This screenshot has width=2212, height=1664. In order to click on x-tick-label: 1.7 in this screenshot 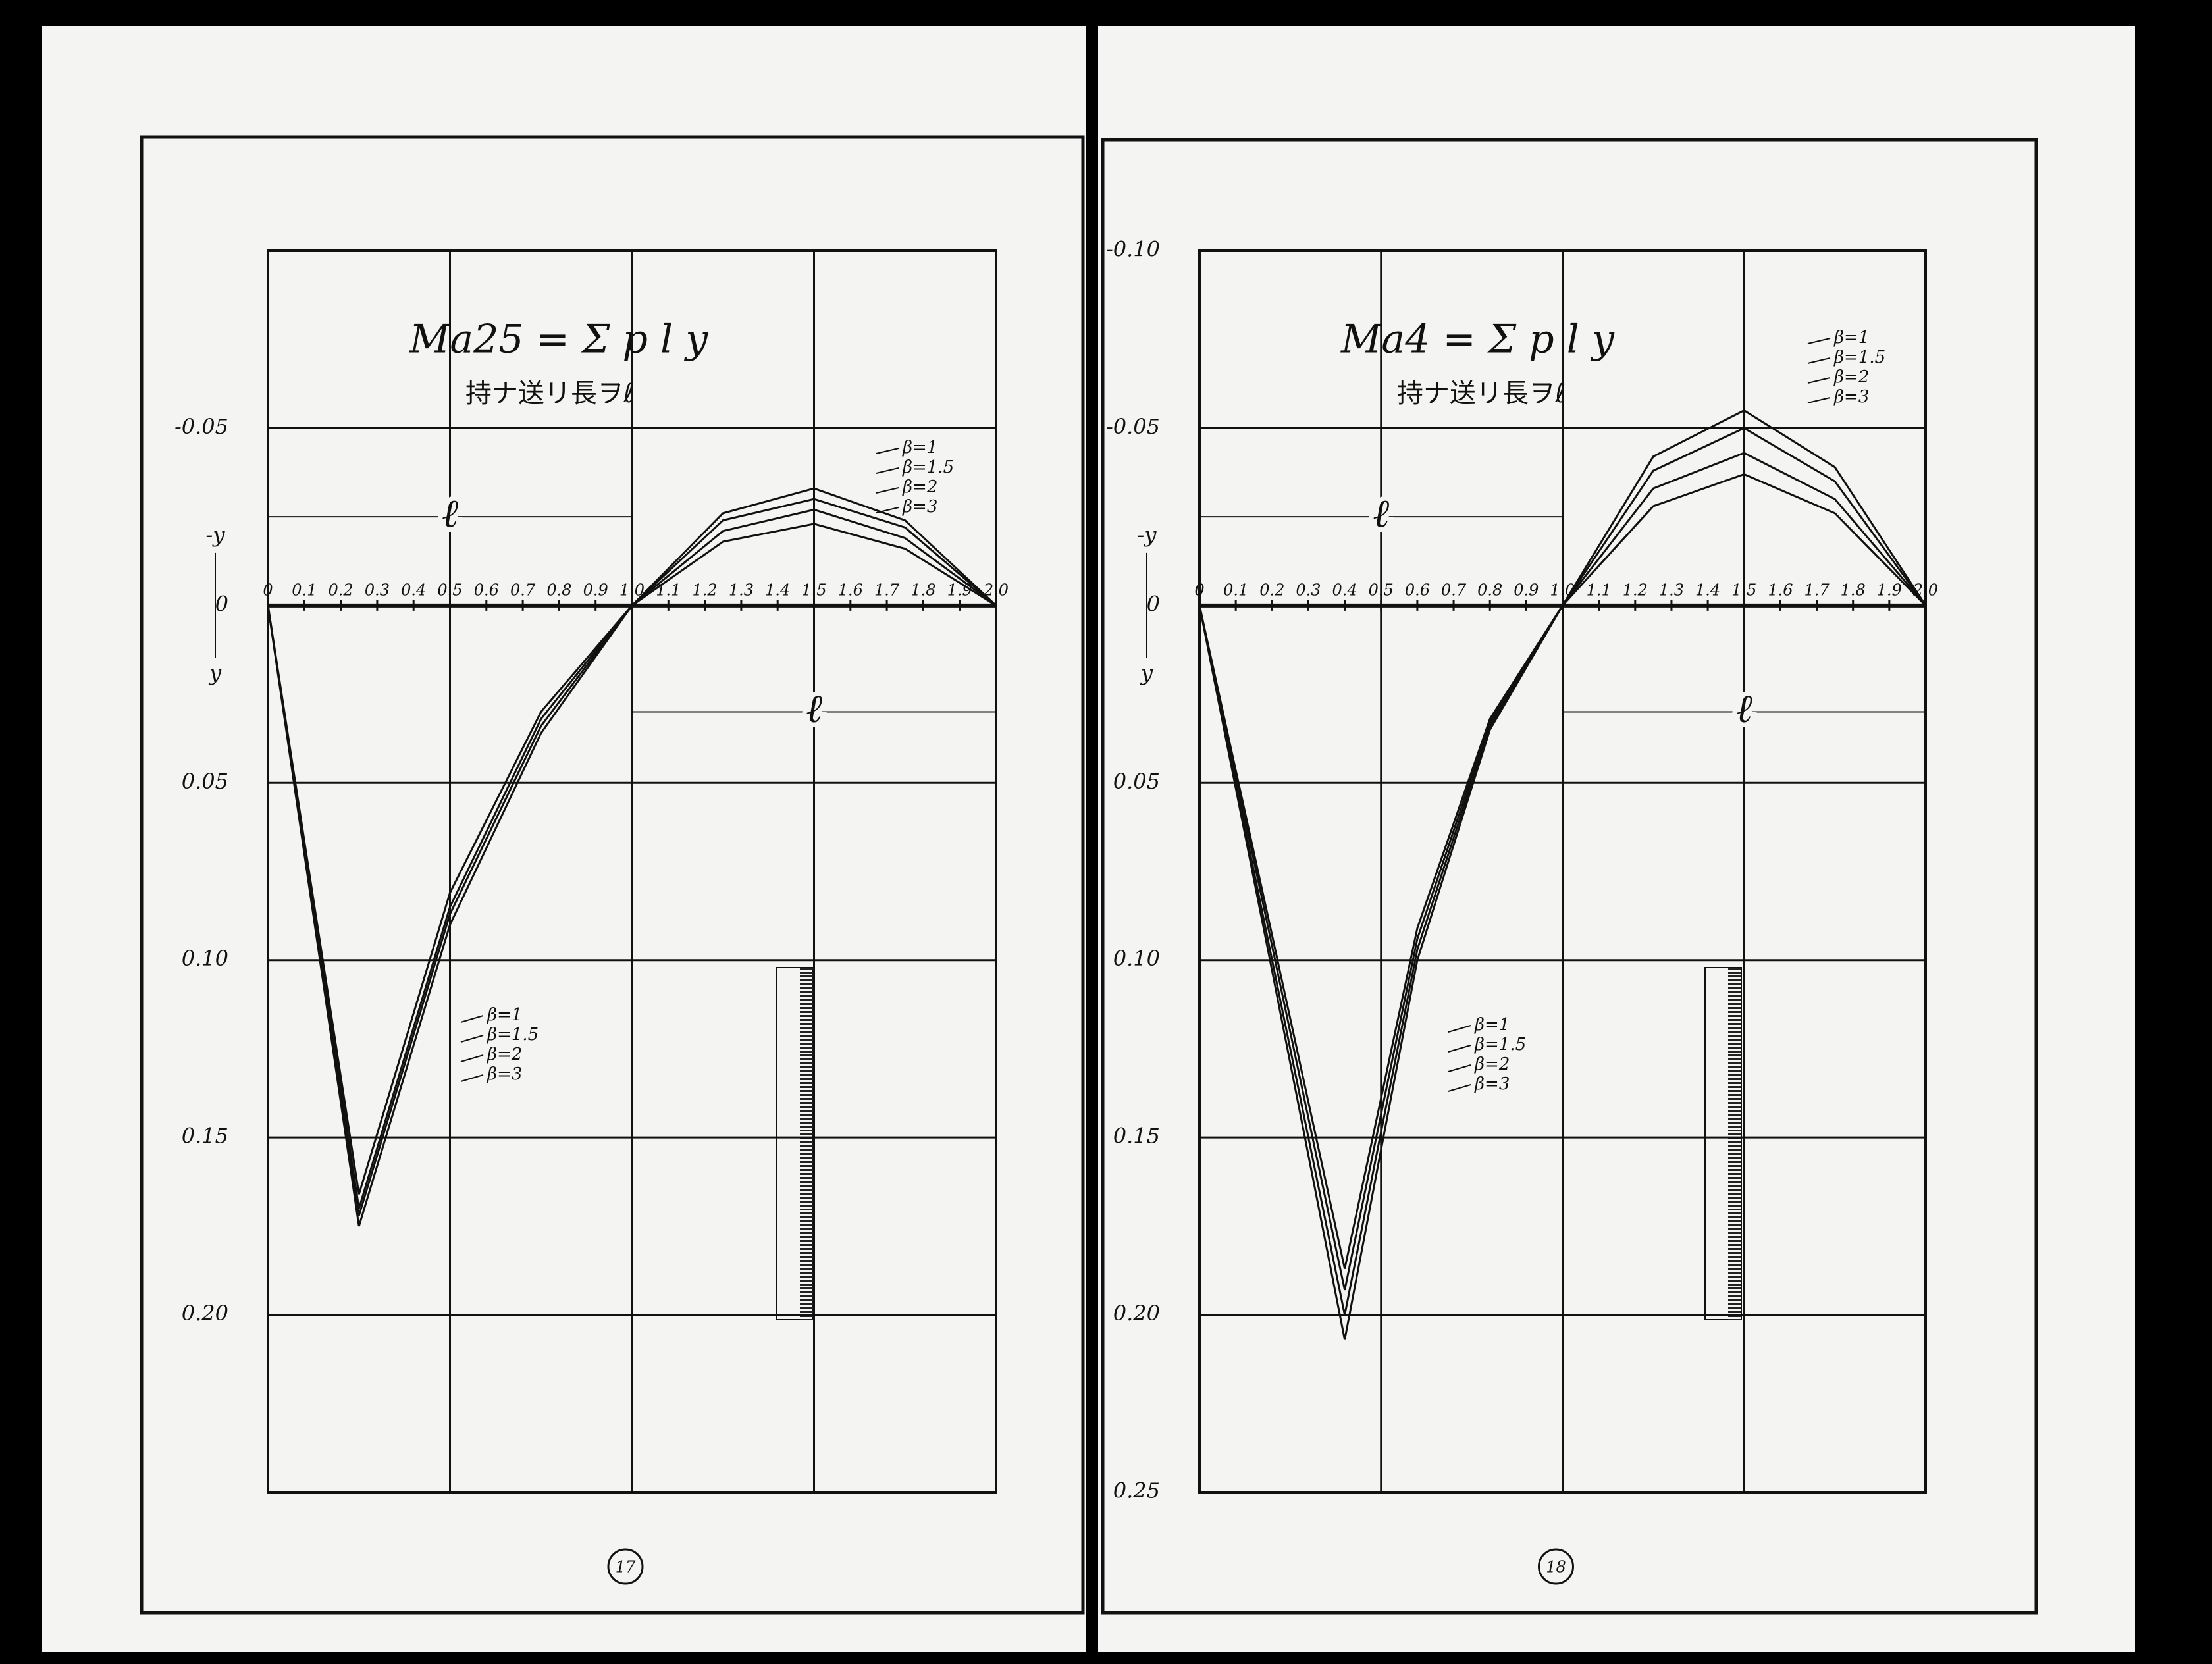, I will do `click(1817, 590)`.